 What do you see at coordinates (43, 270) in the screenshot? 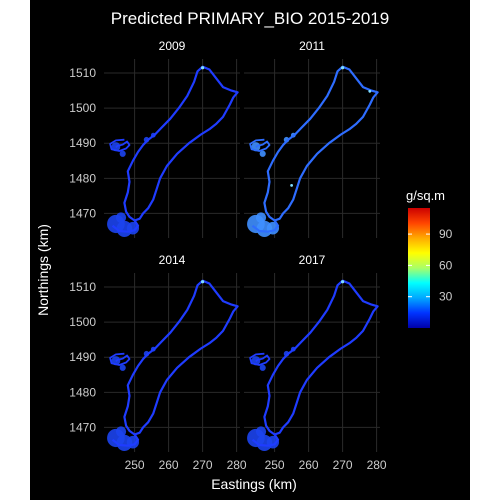
I see `y-axis-label: Northings (km)` at bounding box center [43, 270].